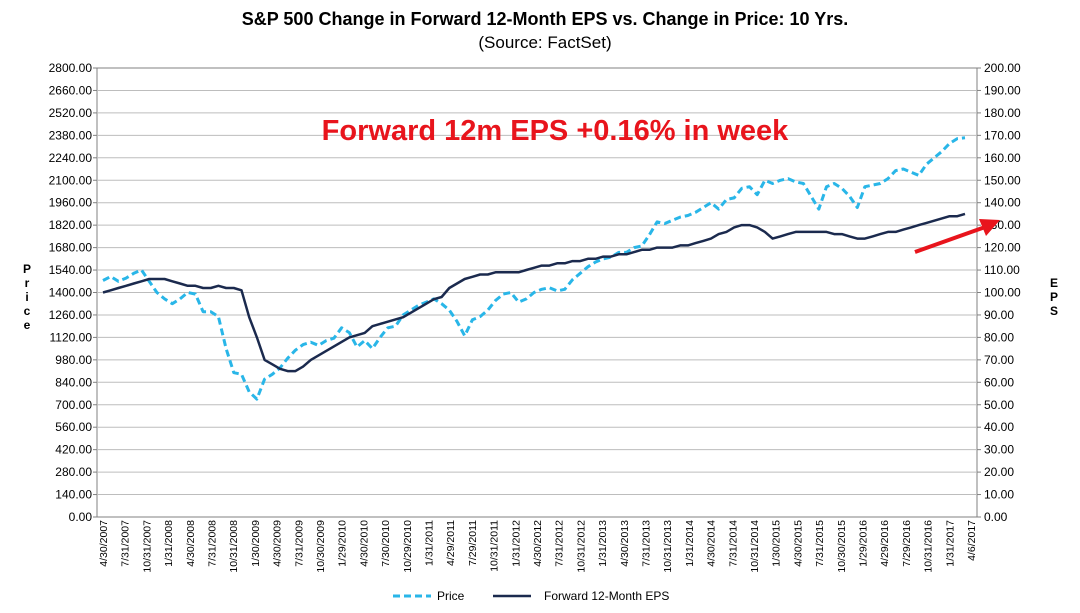 The image size is (1080, 613). What do you see at coordinates (885, 543) in the screenshot?
I see `x-tick-label: 4/29/2016` at bounding box center [885, 543].